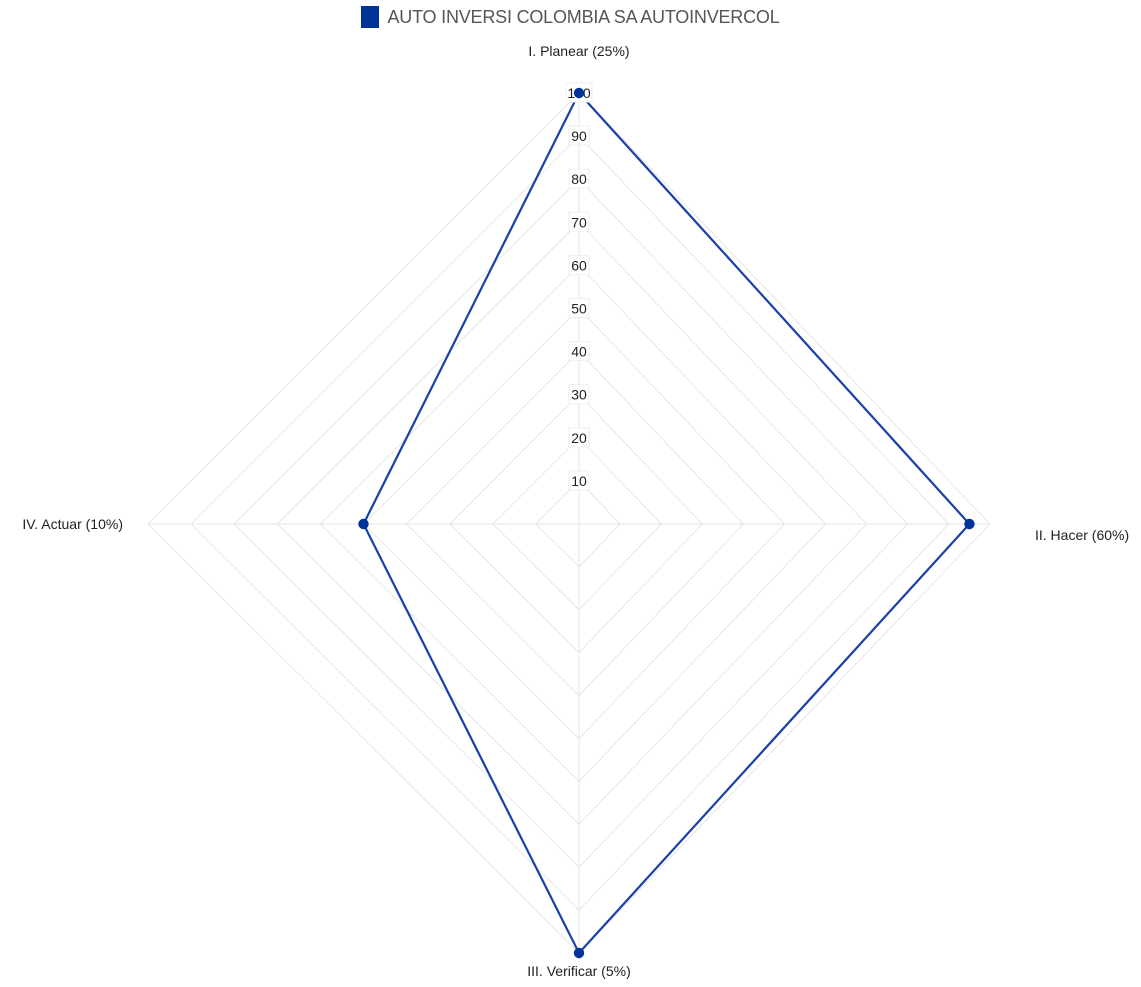 This screenshot has height=987, width=1141. I want to click on tick-label: 30, so click(579, 395).